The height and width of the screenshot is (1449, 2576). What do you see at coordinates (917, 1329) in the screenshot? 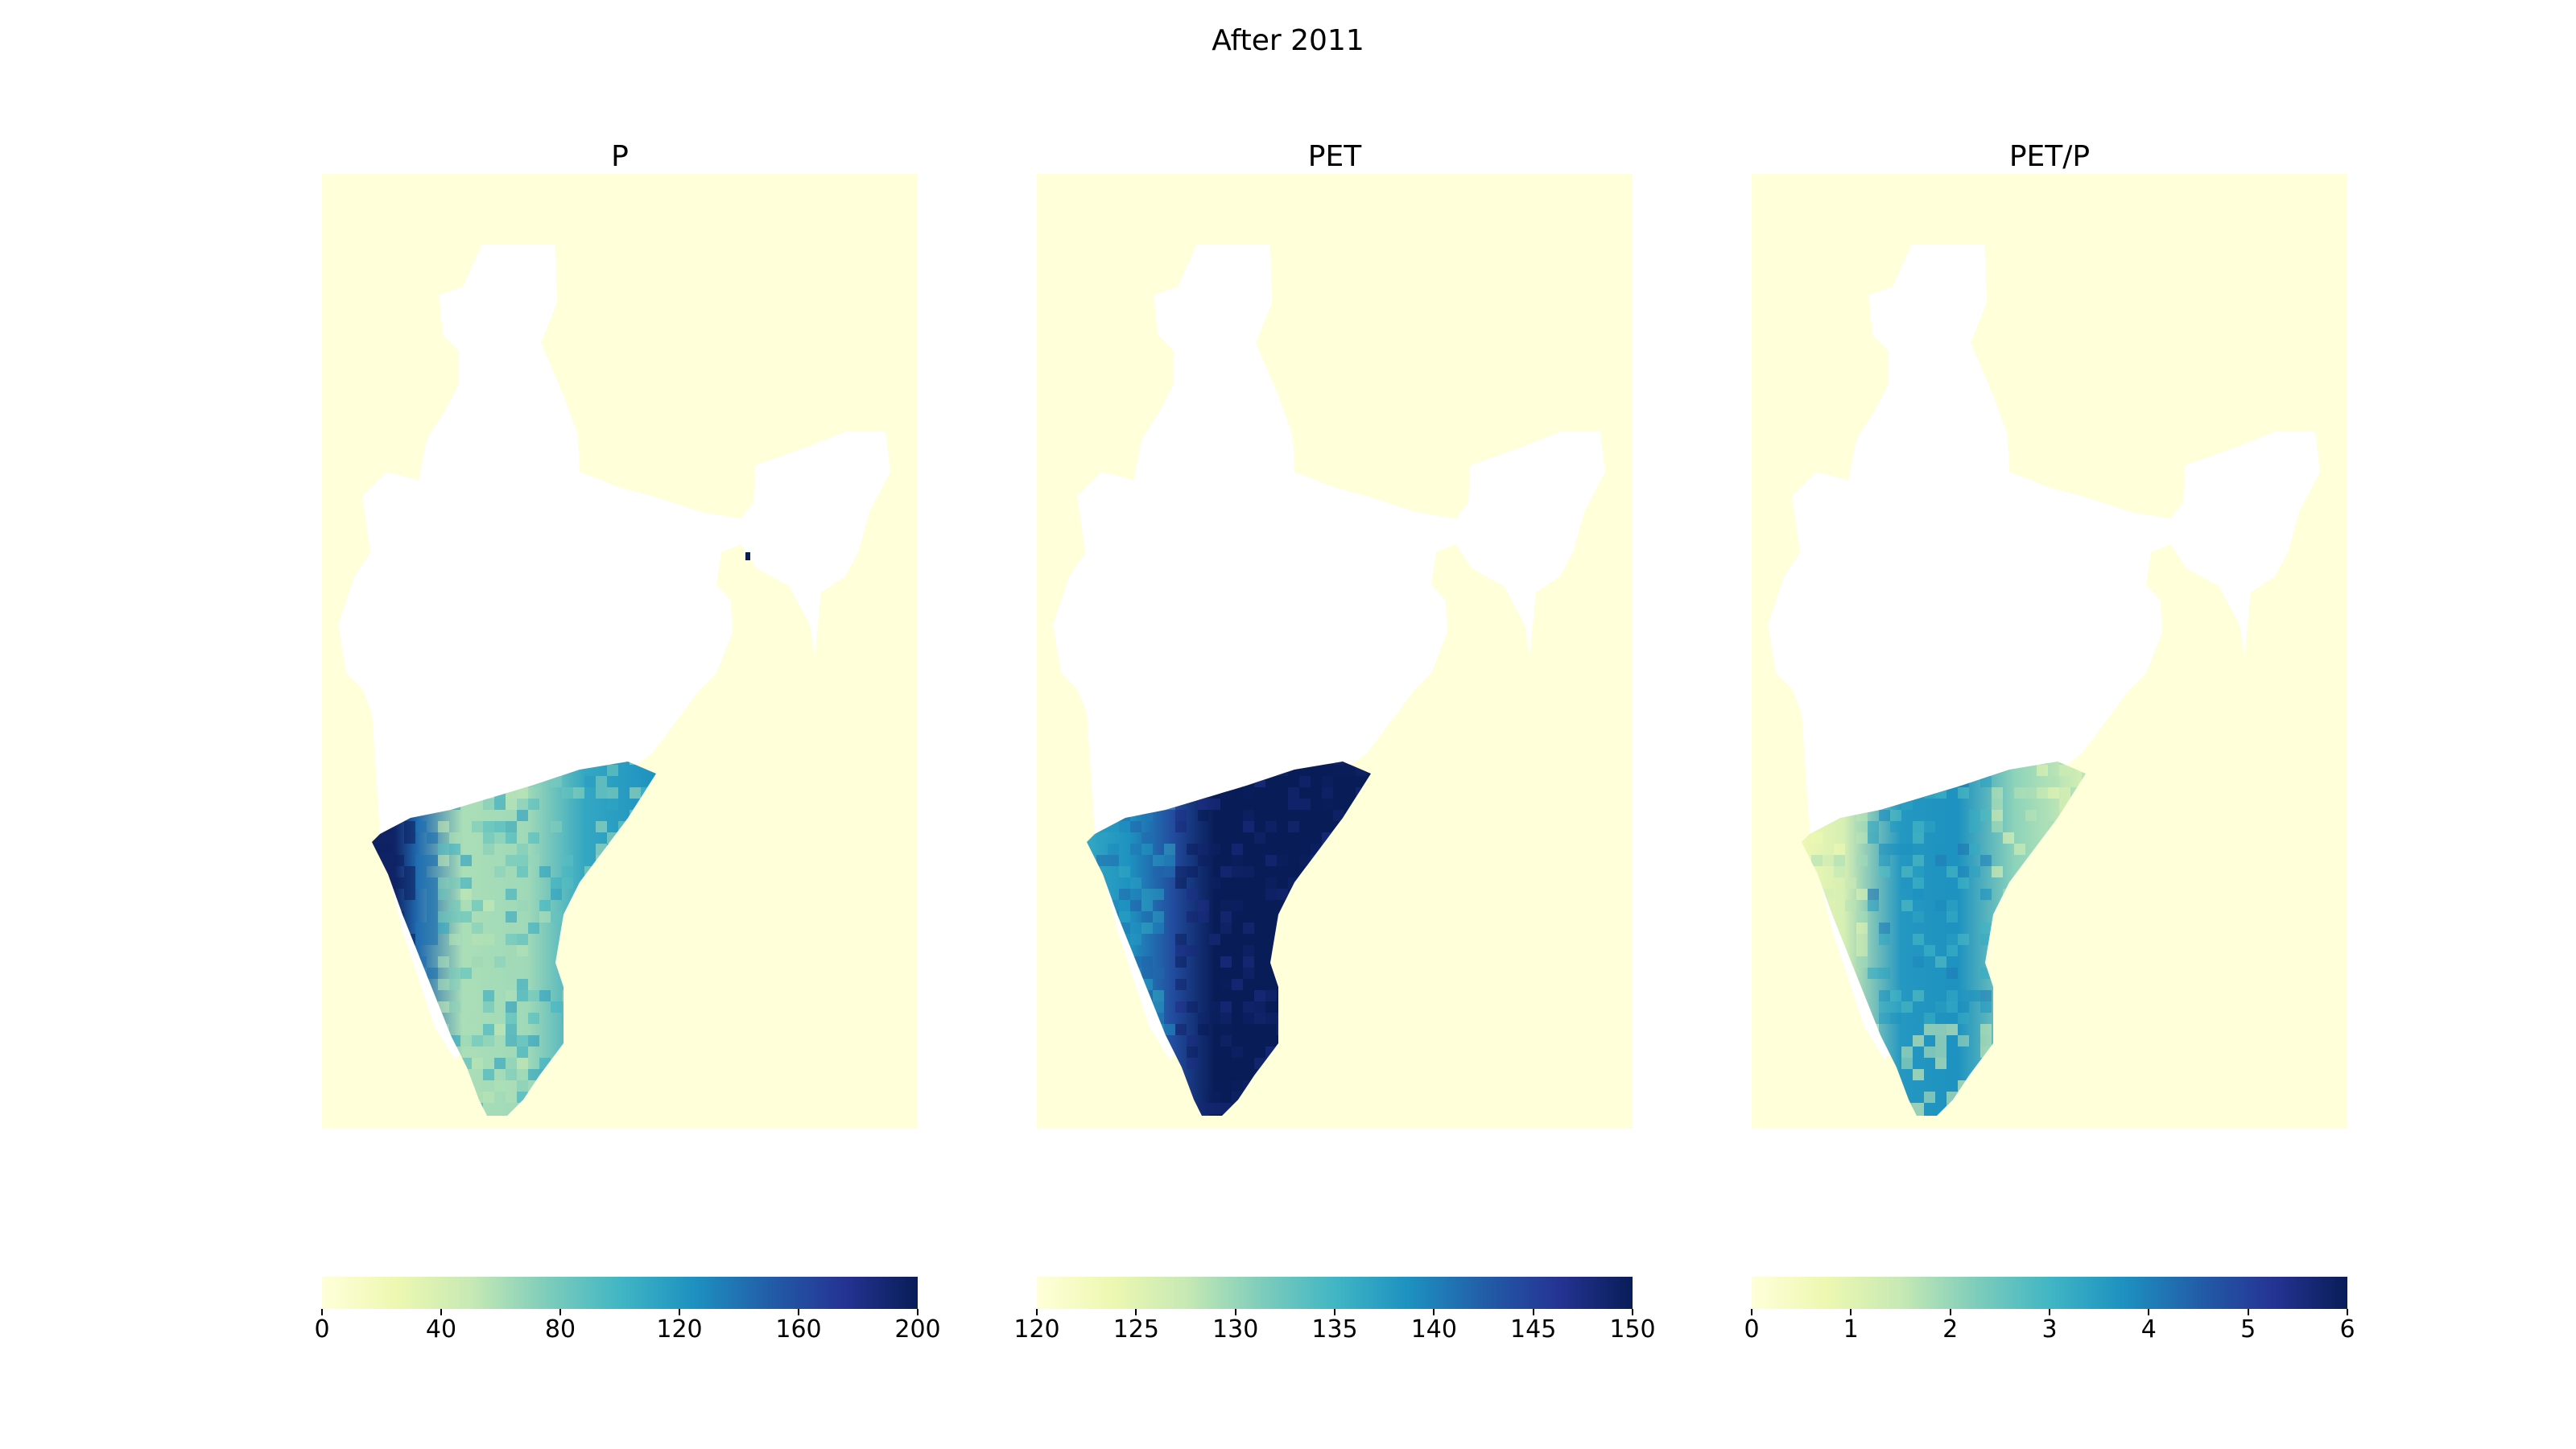
I see `colorbar-tick-label: 200` at bounding box center [917, 1329].